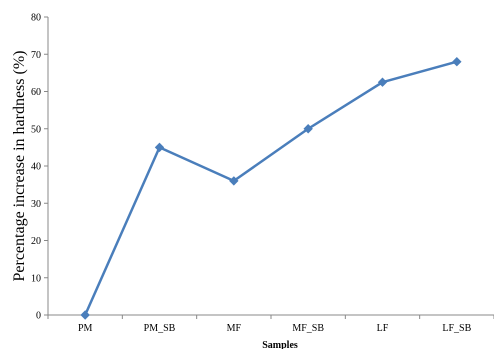 The image size is (494, 349). Describe the element at coordinates (383, 328) in the screenshot. I see `x-tick-label: LF` at that location.